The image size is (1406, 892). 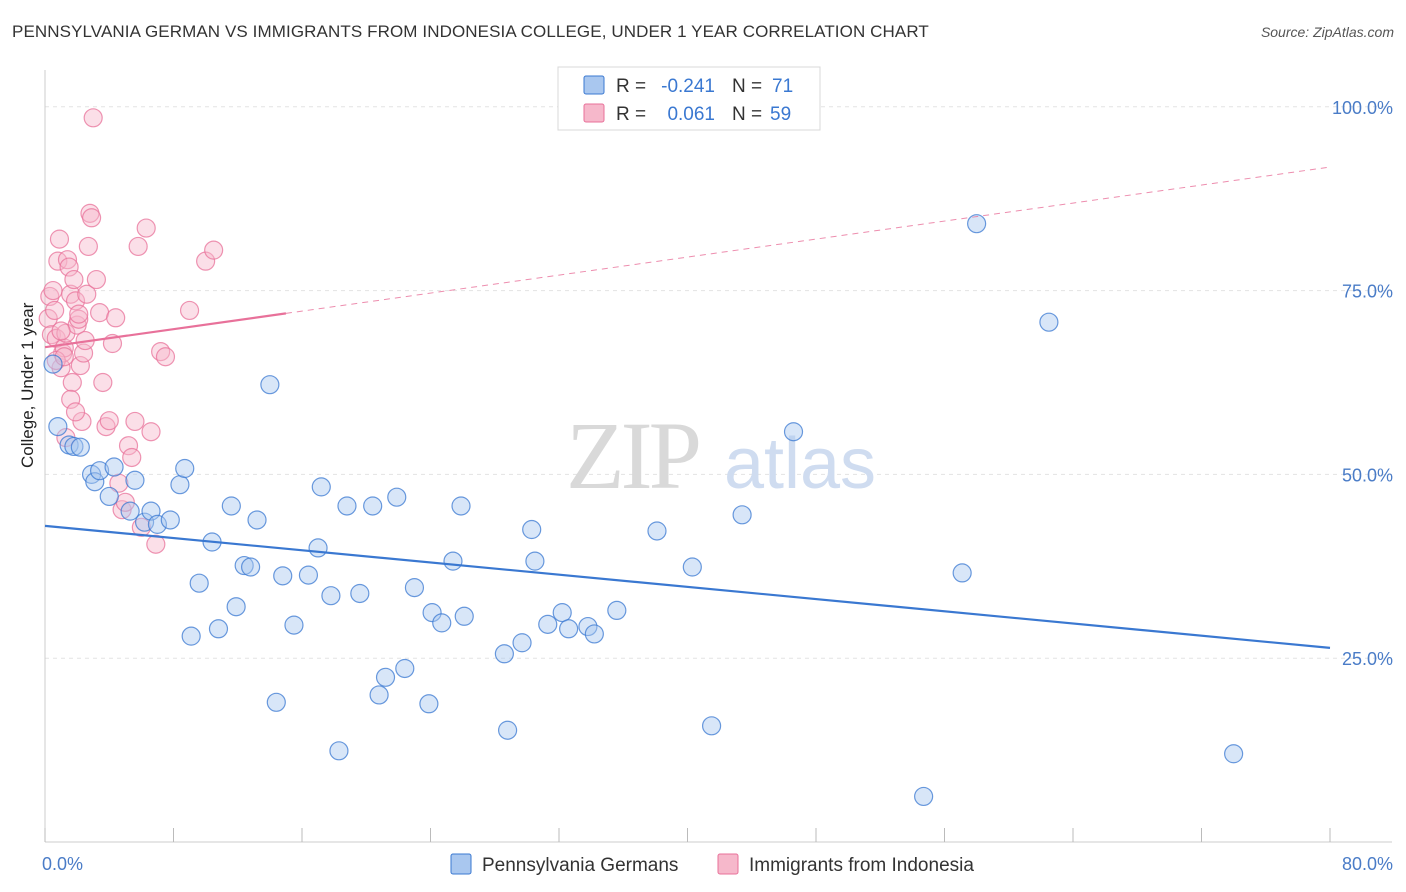 I want to click on legend-correlation: R = -0.241 N = 71 R = 0.061 N = 59, so click(x=689, y=98).